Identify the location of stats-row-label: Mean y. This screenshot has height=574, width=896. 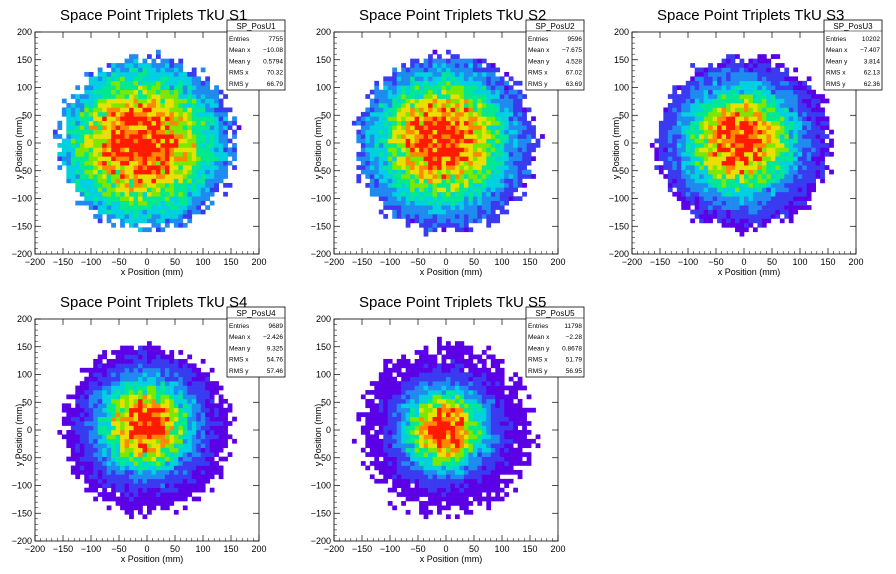
(837, 61).